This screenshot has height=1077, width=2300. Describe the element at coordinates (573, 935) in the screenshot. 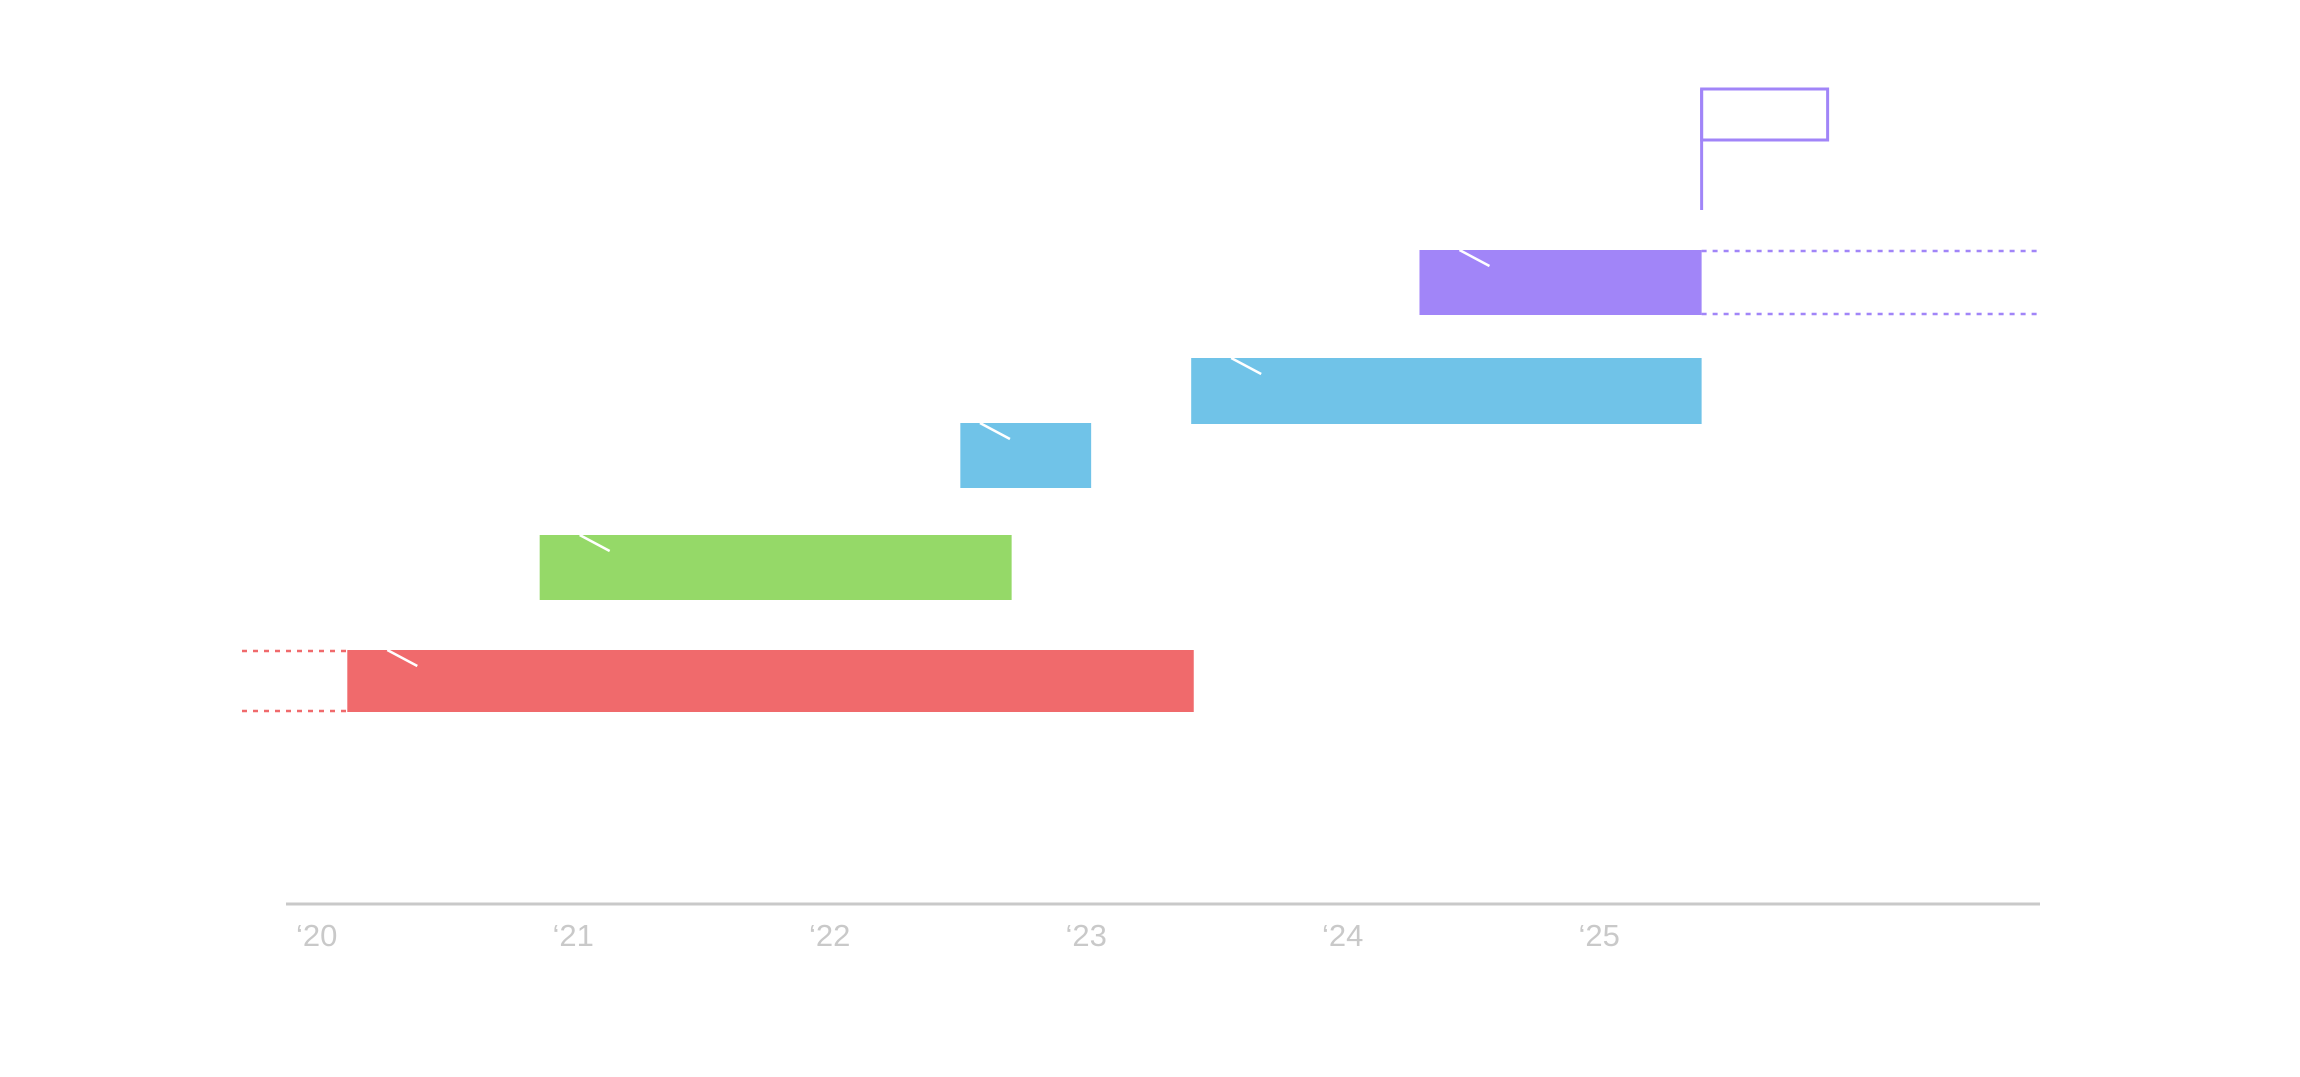

I see `x-tick-label: ‘21` at that location.